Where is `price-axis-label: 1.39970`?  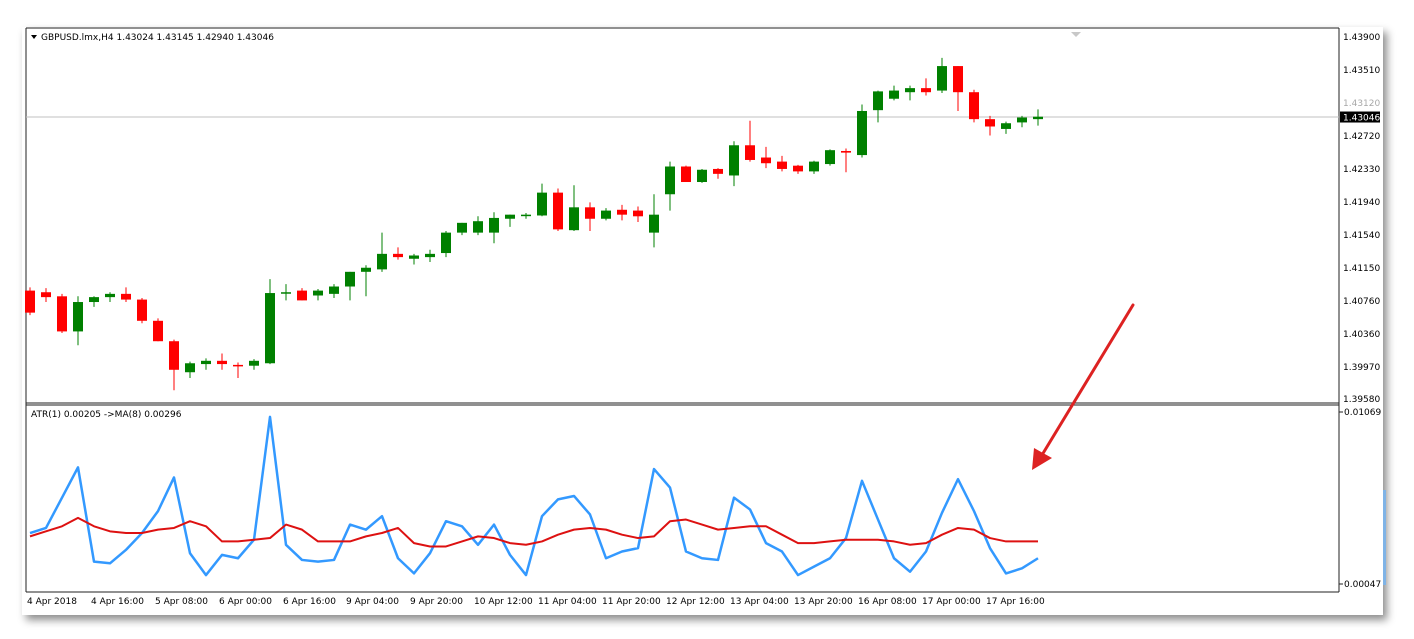 price-axis-label: 1.39970 is located at coordinates (1361, 368).